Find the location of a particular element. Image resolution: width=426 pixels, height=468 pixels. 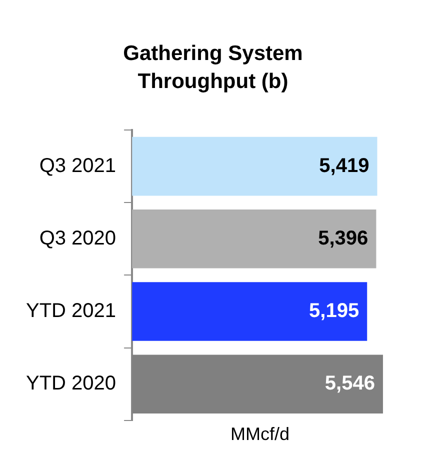

data-label: 5,419 is located at coordinates (344, 165).